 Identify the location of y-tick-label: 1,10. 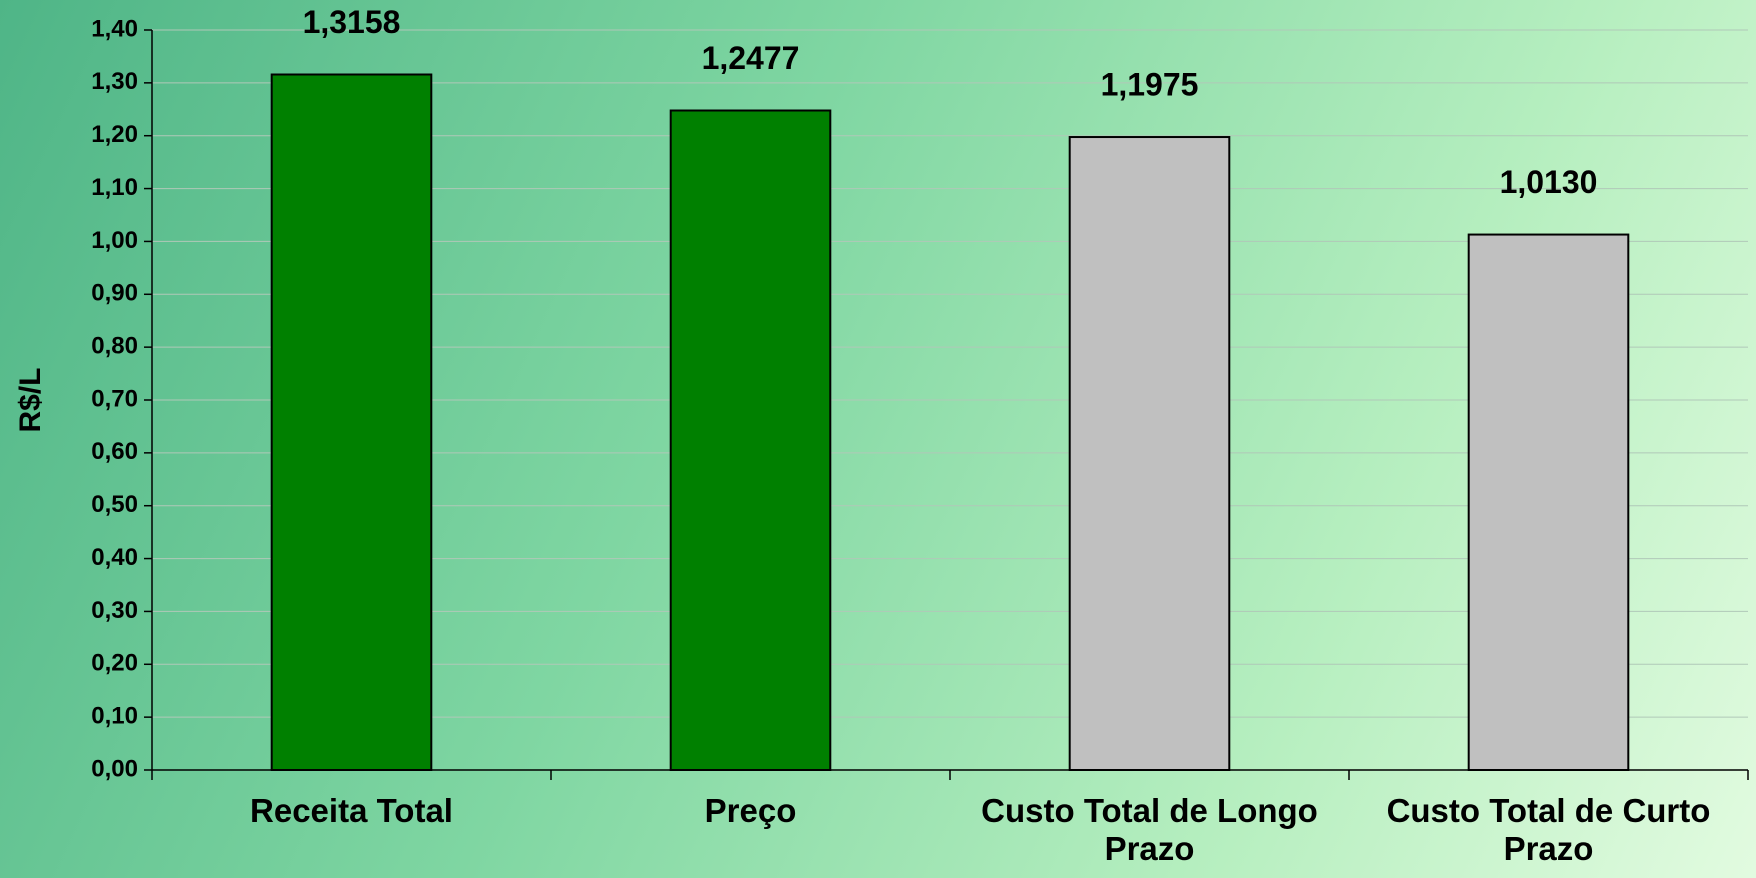
(114, 187).